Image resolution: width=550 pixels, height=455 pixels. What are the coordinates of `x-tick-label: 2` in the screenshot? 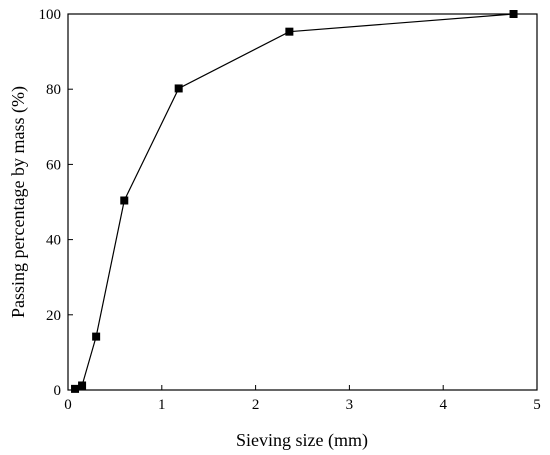 It's located at (256, 405).